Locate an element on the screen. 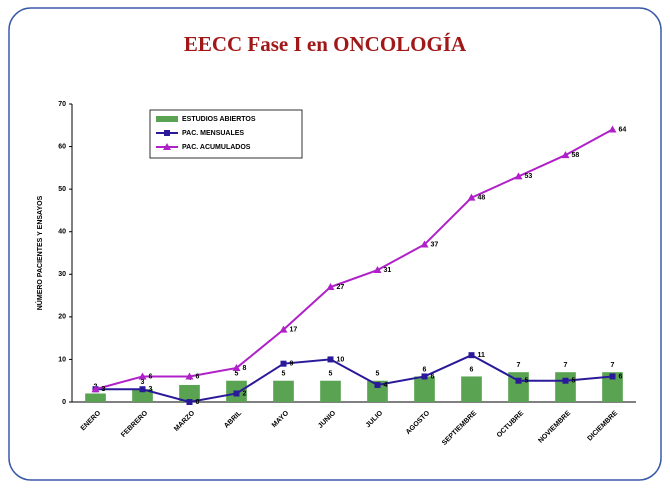 The width and height of the screenshot is (670, 488). y-axis-label: NÚMERO PACIENTES Y ENSAYOS is located at coordinates (39, 252).